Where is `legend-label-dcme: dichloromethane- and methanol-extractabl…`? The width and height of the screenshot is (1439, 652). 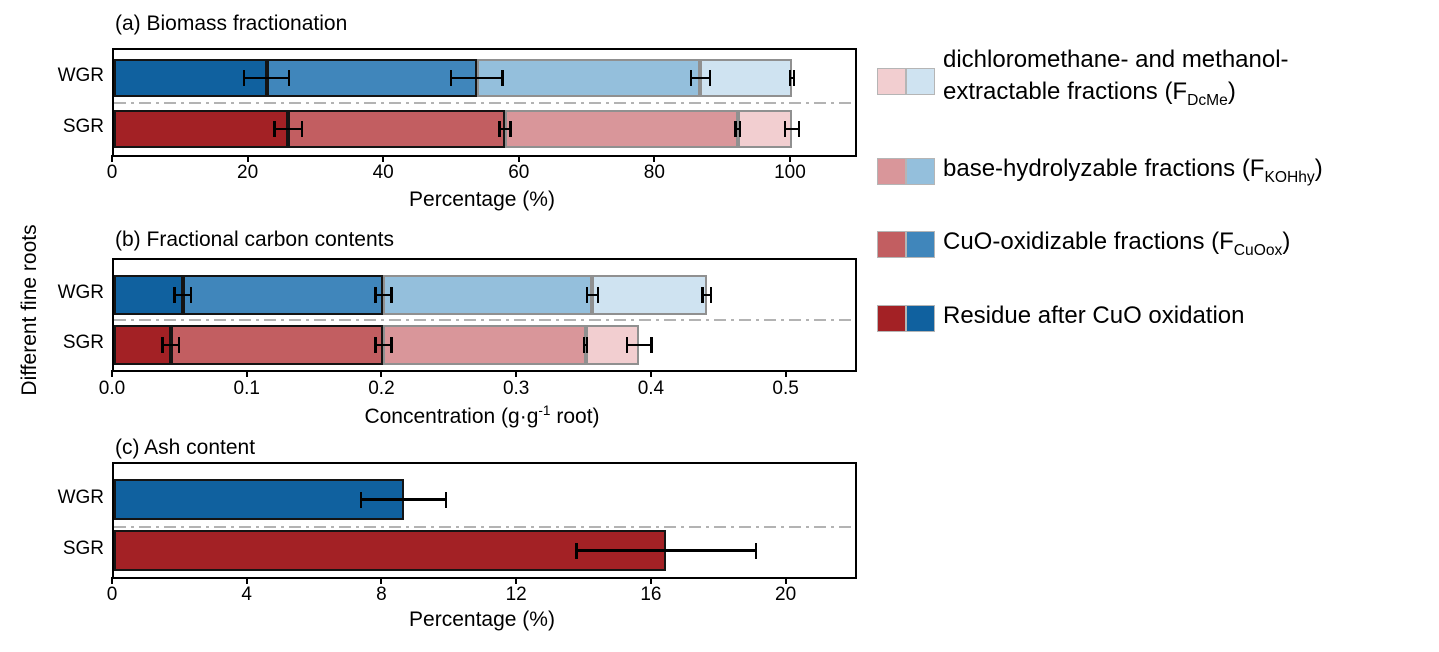
legend-label-dcme: dichloromethane- and methanol-extractabl… is located at coordinates (1116, 80).